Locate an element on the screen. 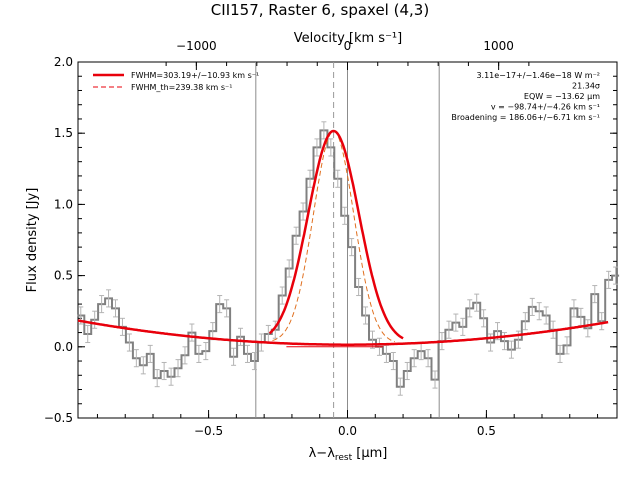 This screenshot has width=640, height=480. legend-label: FWHM_th=239.38 km s⁻¹ is located at coordinates (181, 87).